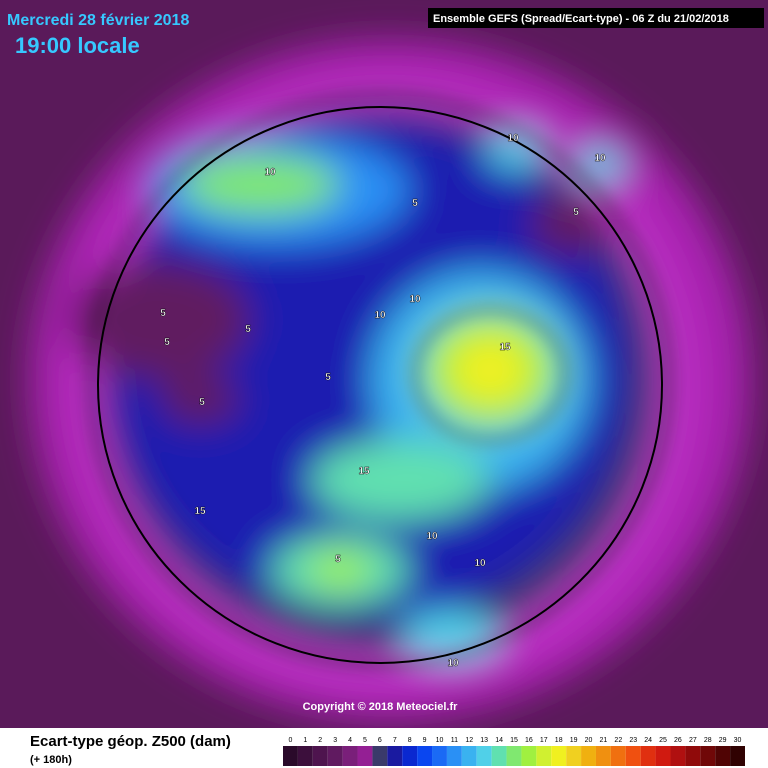 The image size is (768, 768). What do you see at coordinates (529, 740) in the screenshot?
I see `scale-label: 16` at bounding box center [529, 740].